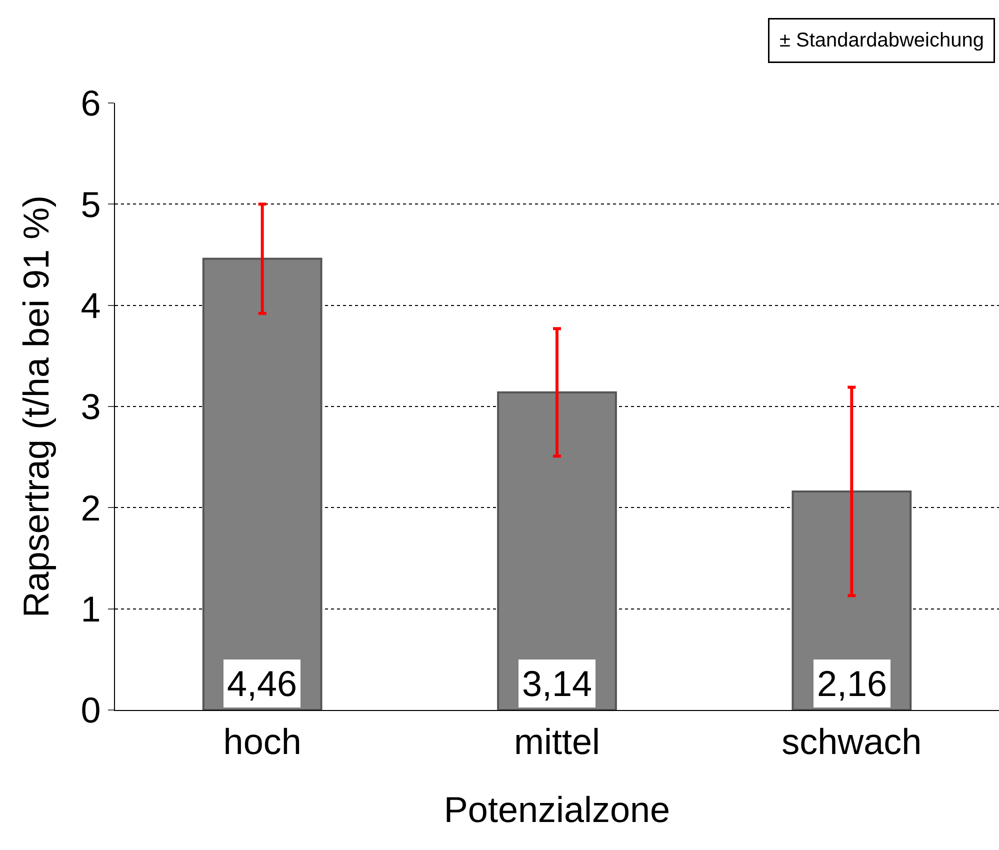  Describe the element at coordinates (90, 407) in the screenshot. I see `y-tick-label: 3` at that location.